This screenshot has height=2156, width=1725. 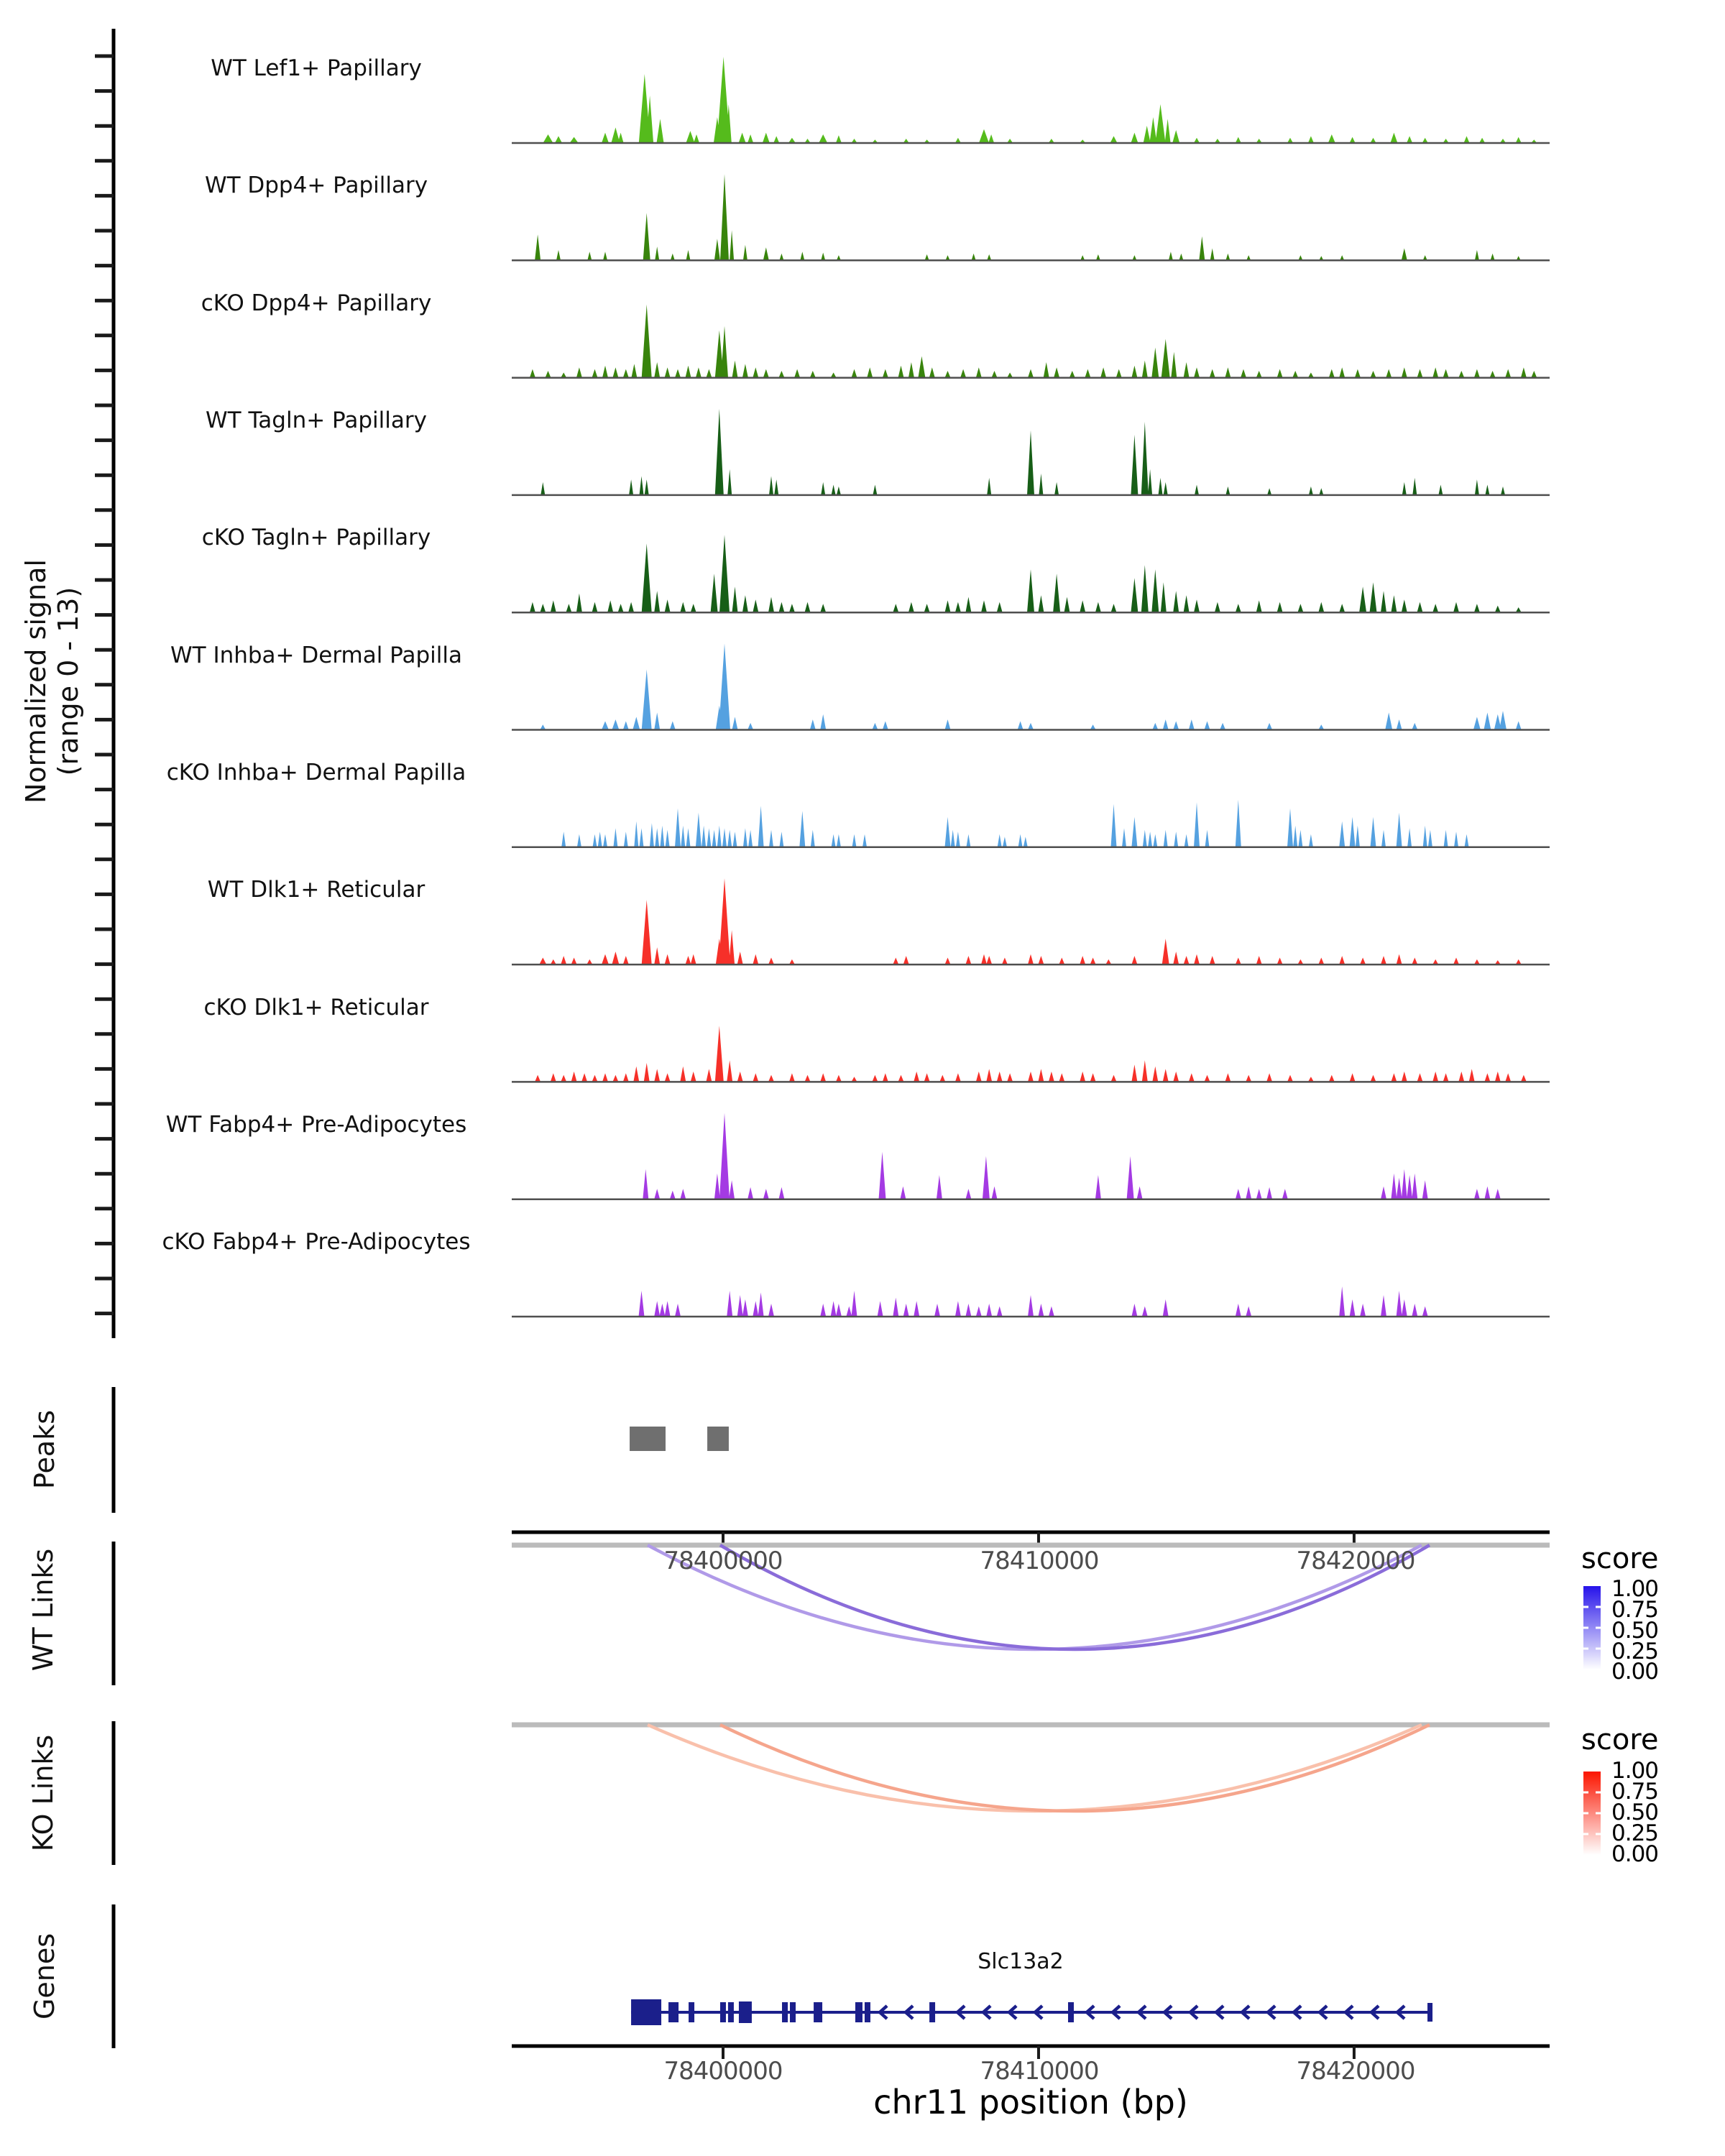 What do you see at coordinates (44, 1976) in the screenshot?
I see `genes-panel-label: Genes` at bounding box center [44, 1976].